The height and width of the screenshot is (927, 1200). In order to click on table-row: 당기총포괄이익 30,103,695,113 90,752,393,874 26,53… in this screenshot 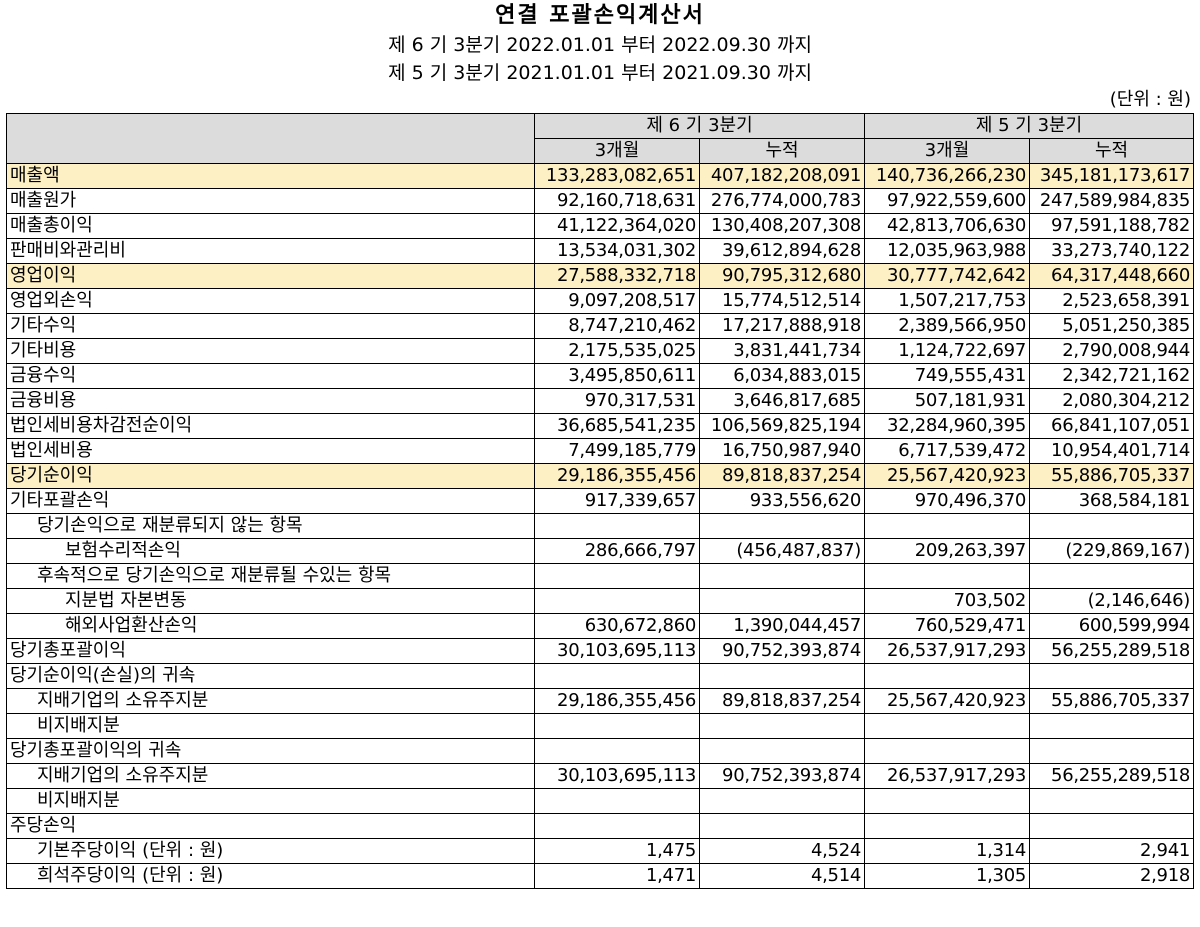, I will do `click(600, 651)`.